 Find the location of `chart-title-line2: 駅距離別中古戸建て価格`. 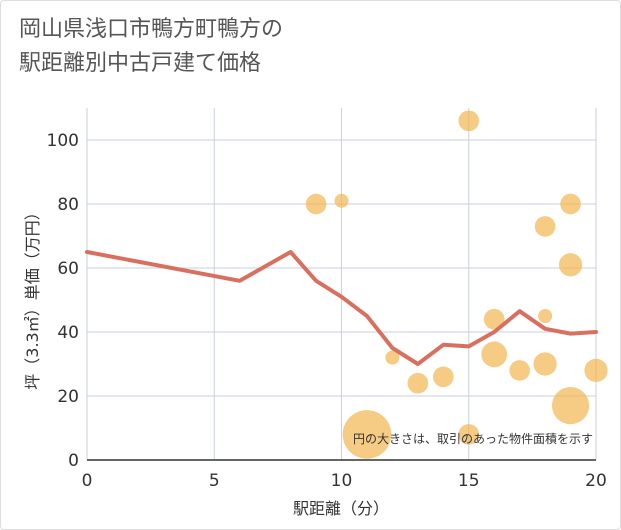

chart-title-line2: 駅距離別中古戸建て価格 is located at coordinates (140, 63).